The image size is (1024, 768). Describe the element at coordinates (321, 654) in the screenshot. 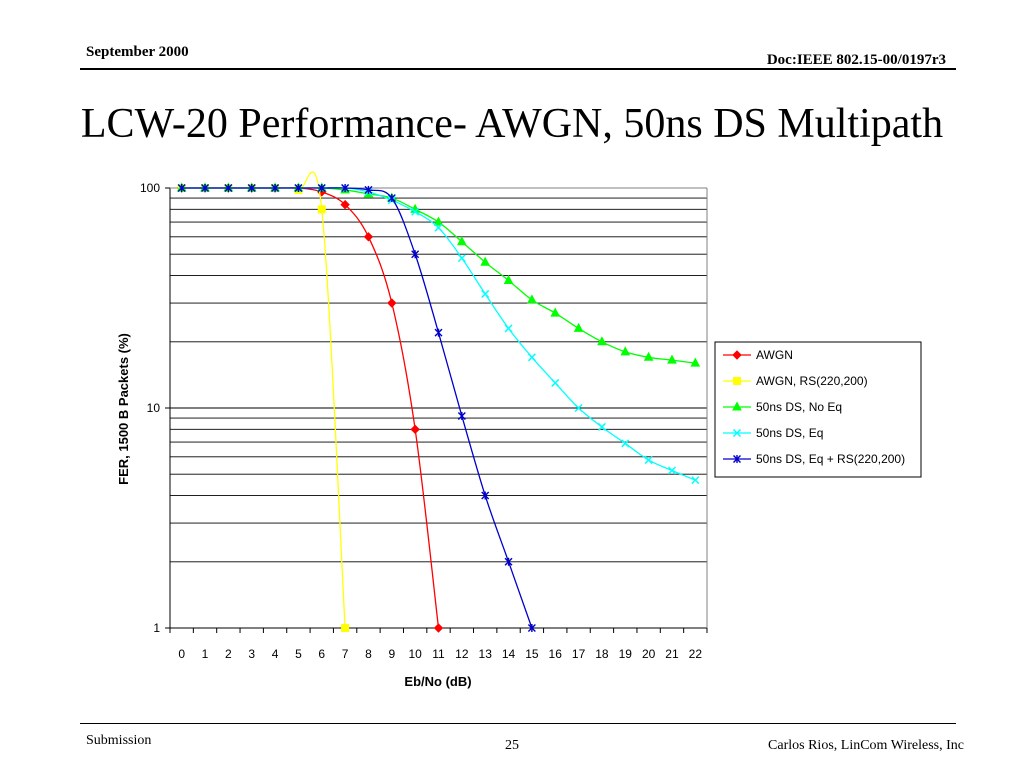

I see `x-tick-label: 6` at that location.